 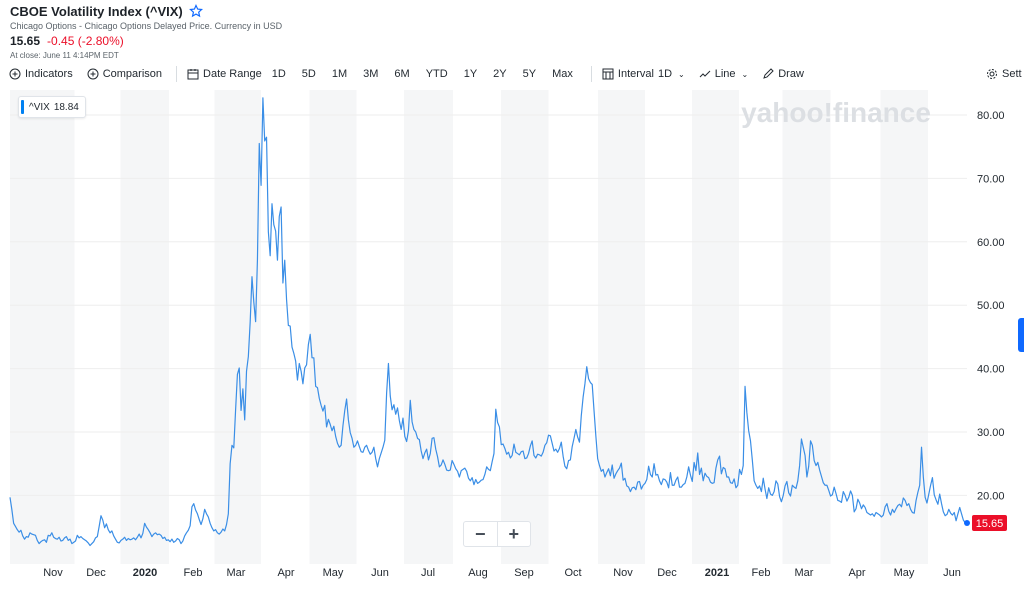 What do you see at coordinates (665, 74) in the screenshot?
I see `interval-value: 1D` at bounding box center [665, 74].